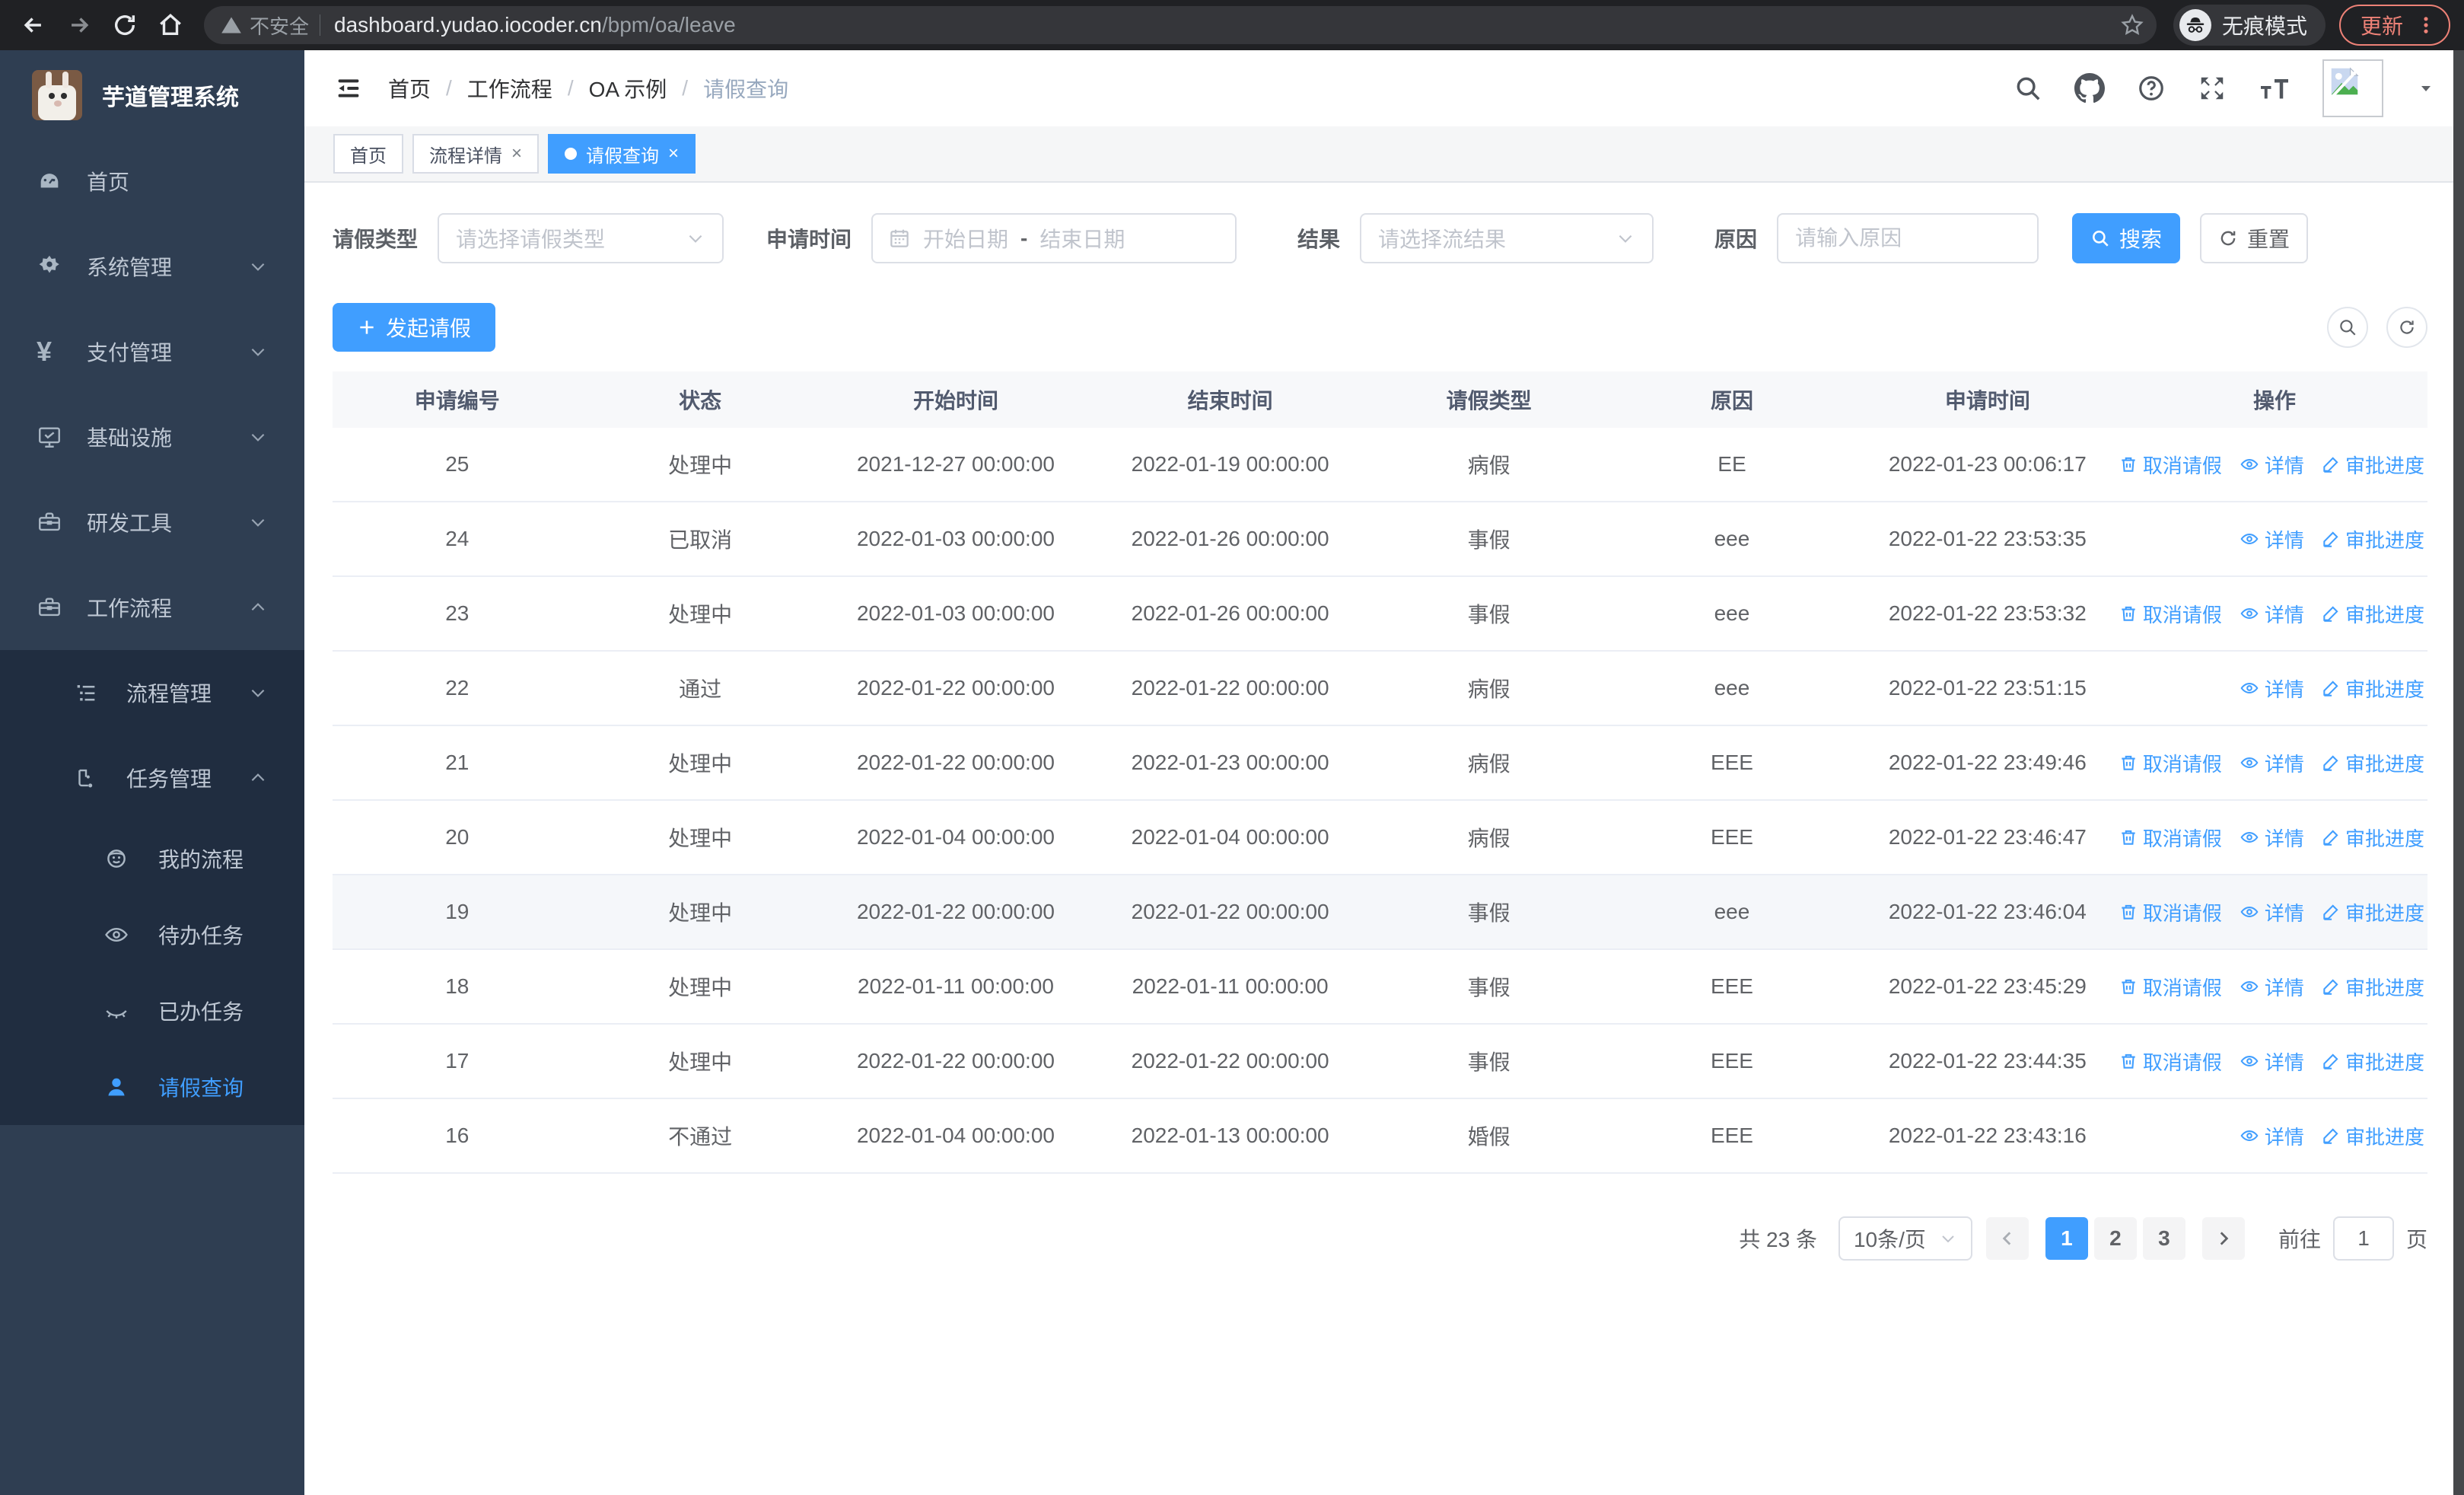 The width and height of the screenshot is (2464, 1495). Describe the element at coordinates (2115, 1238) in the screenshot. I see `page-button-2: 2` at that location.